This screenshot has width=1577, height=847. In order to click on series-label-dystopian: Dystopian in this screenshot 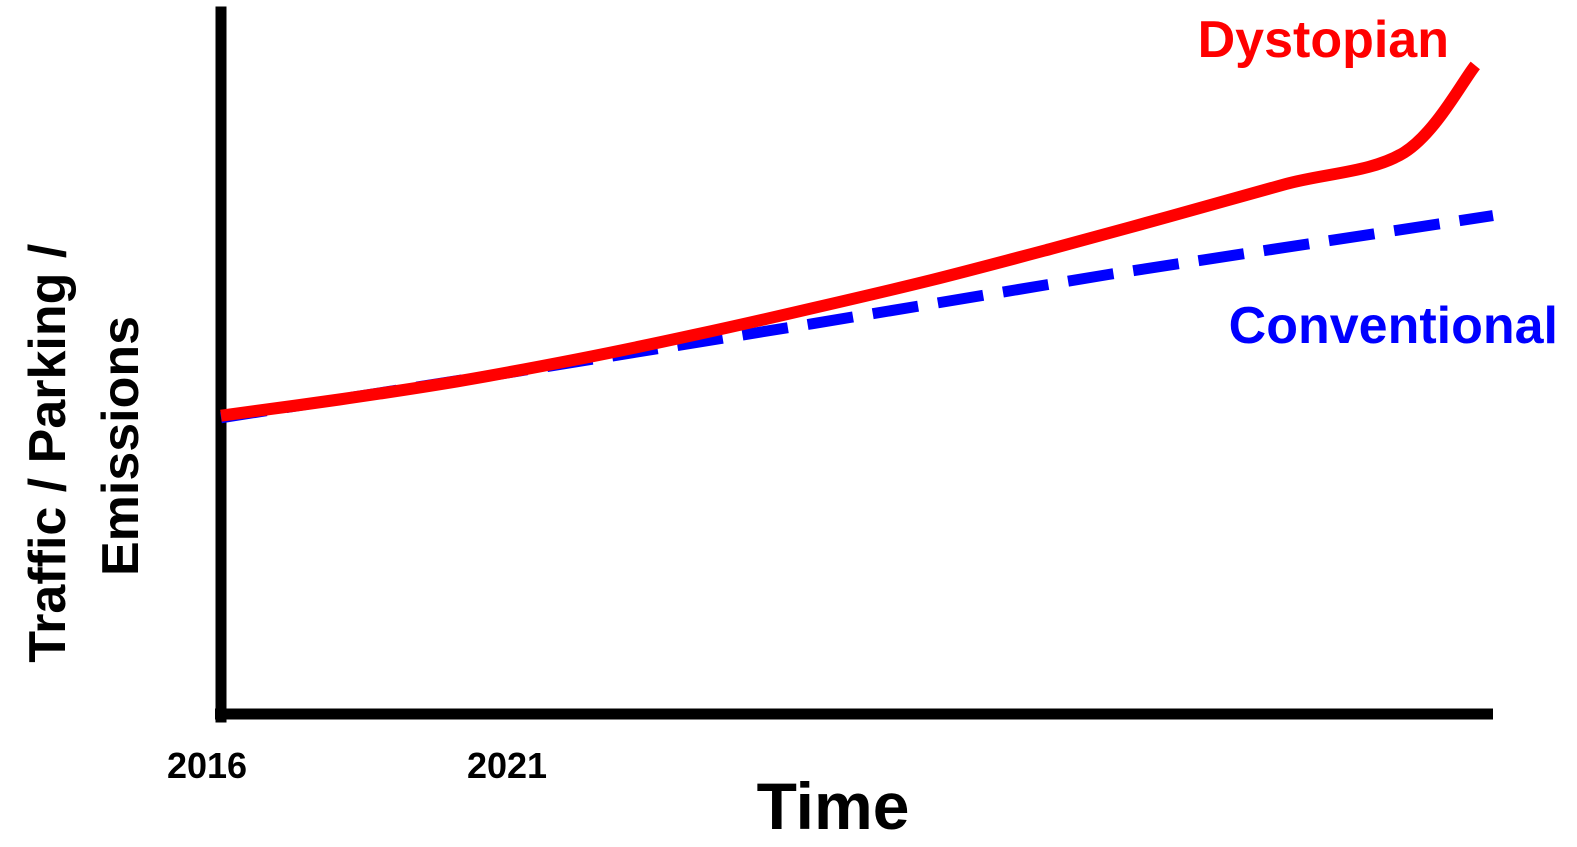, I will do `click(1323, 40)`.